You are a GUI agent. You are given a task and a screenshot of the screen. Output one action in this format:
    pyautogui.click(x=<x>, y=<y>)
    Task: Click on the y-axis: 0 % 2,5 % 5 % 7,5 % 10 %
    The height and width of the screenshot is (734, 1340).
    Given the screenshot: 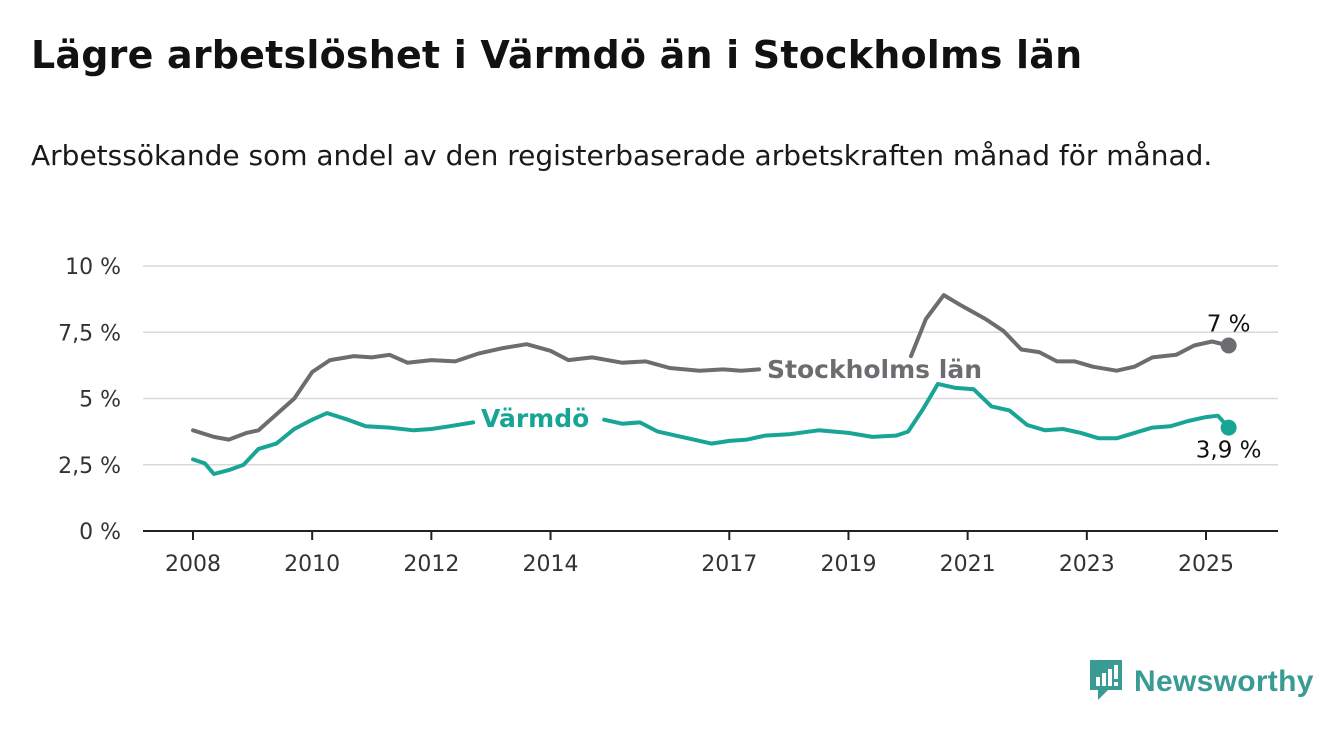 What is the action you would take?
    pyautogui.click(x=89, y=400)
    